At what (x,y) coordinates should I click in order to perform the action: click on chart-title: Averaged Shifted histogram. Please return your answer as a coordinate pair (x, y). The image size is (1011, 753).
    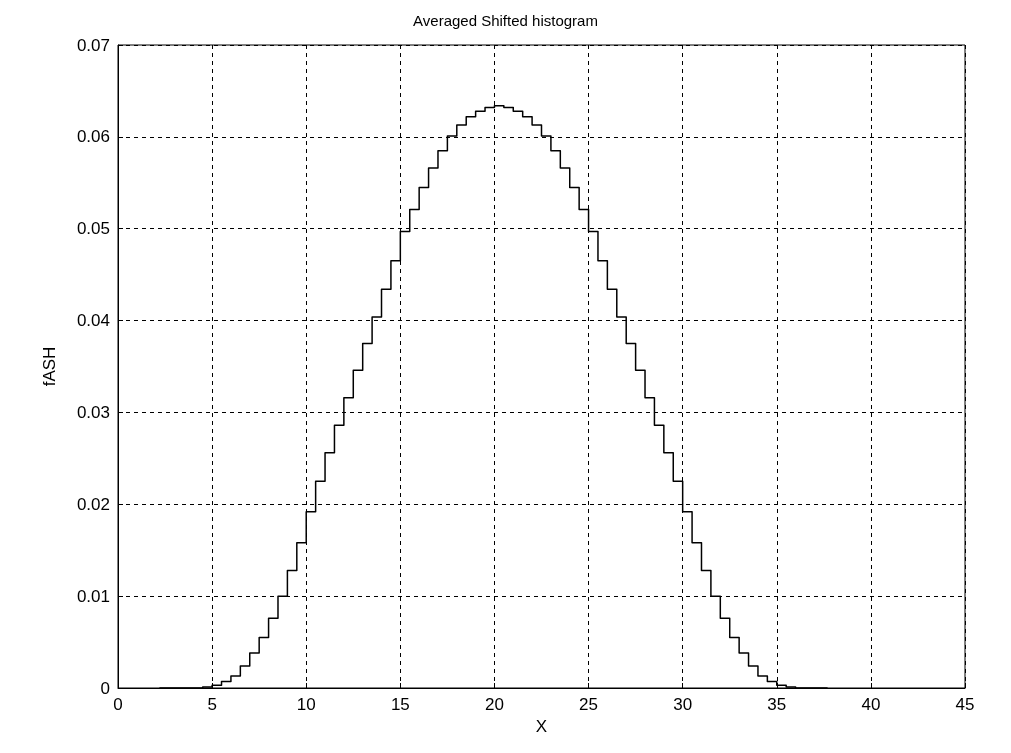
    Looking at the image, I should click on (505, 20).